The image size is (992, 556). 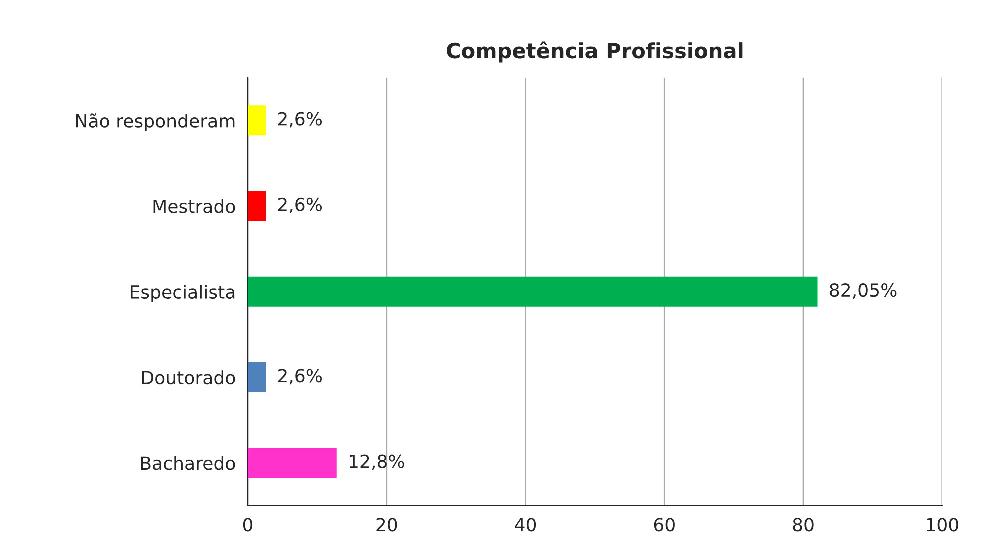 What do you see at coordinates (188, 463) in the screenshot?
I see `y-tick-label: Bacharedo` at bounding box center [188, 463].